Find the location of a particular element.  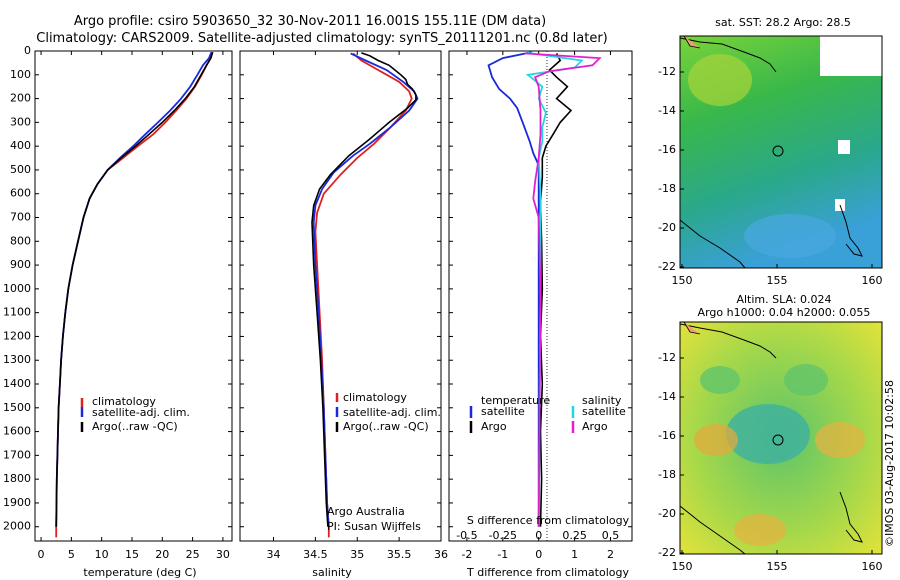

legend-temperature-title: temperature is located at coordinates (515, 400).